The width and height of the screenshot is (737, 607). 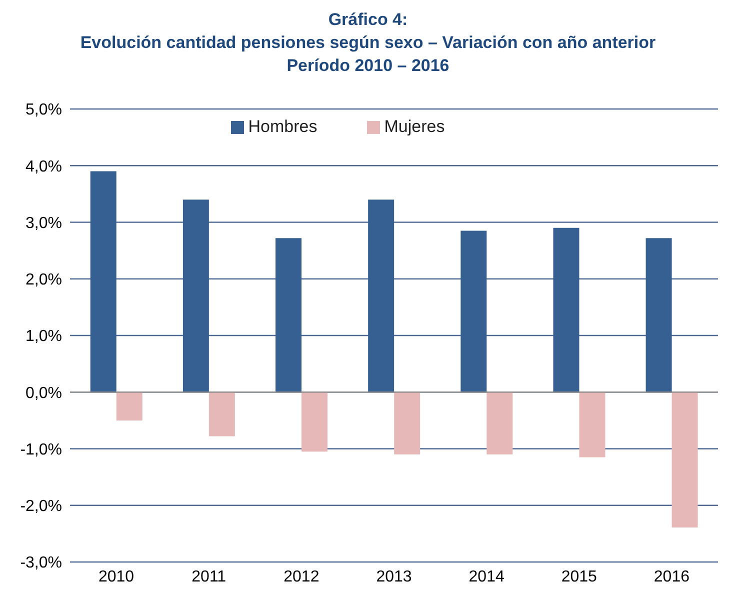 I want to click on y-tick-label: 4,0%, so click(x=44, y=167).